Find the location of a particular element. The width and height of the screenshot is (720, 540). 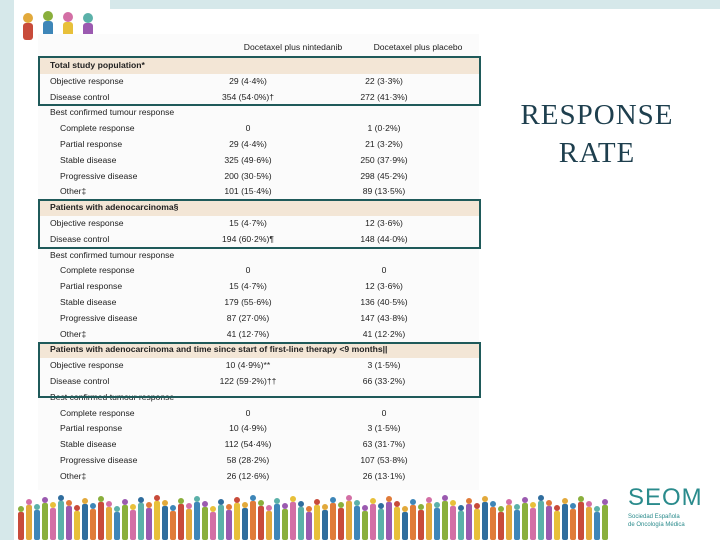

table-row: Stable disease 179 (55·6%) 136 (40·5%) is located at coordinates (258, 303).